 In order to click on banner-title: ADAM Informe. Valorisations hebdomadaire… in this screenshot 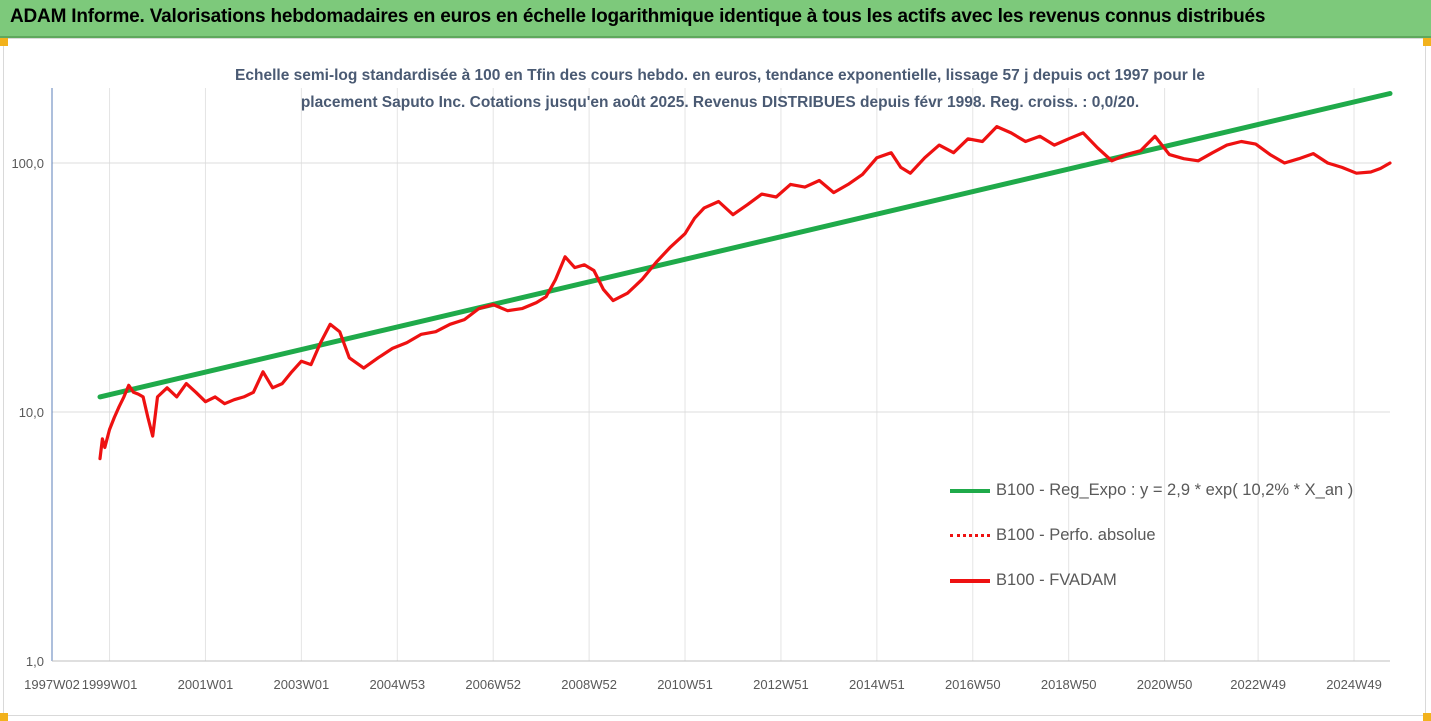, I will do `click(638, 16)`.